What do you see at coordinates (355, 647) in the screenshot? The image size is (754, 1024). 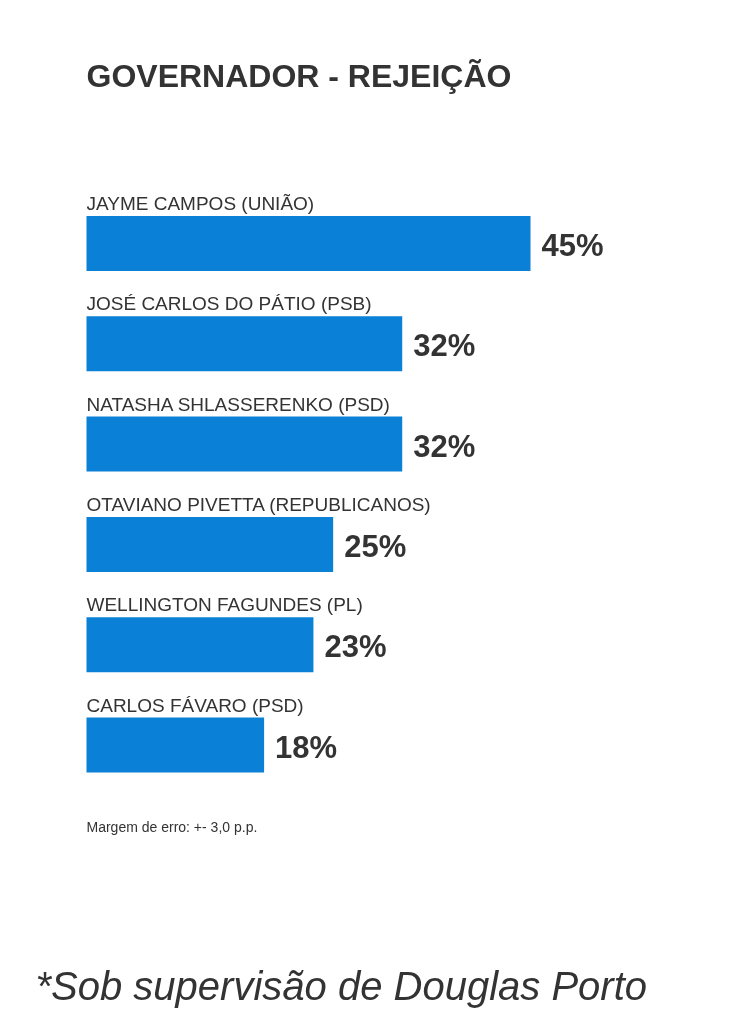 I see `data-label: 23%` at bounding box center [355, 647].